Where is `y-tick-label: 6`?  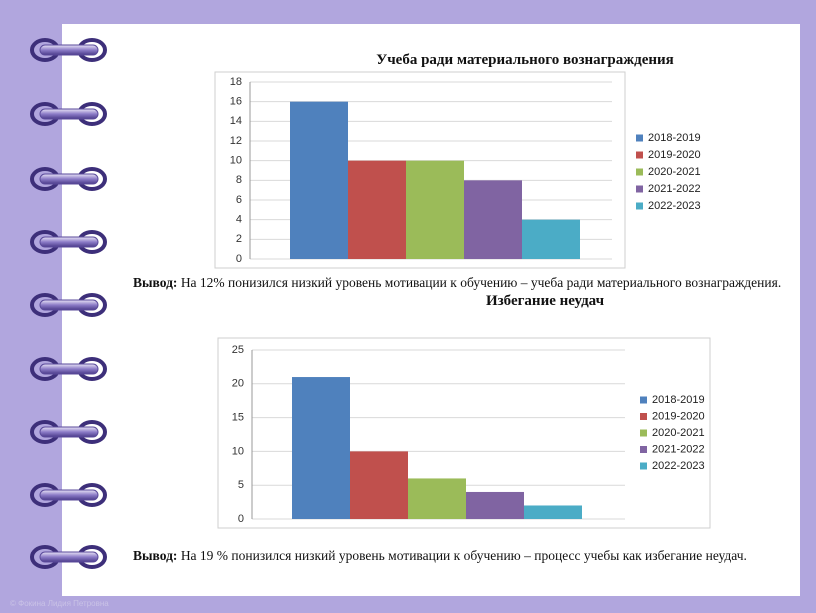 y-tick-label: 6 is located at coordinates (239, 200).